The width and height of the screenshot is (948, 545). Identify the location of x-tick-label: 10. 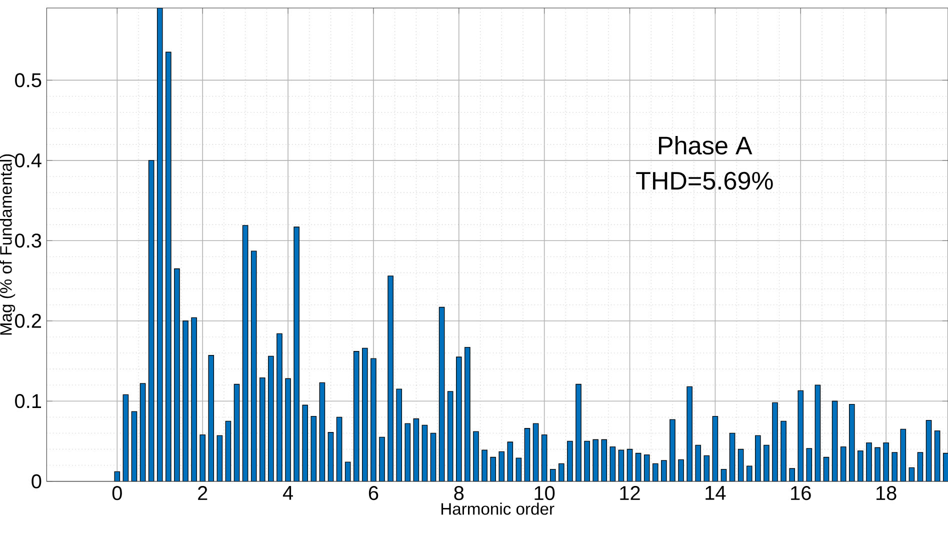
(544, 493).